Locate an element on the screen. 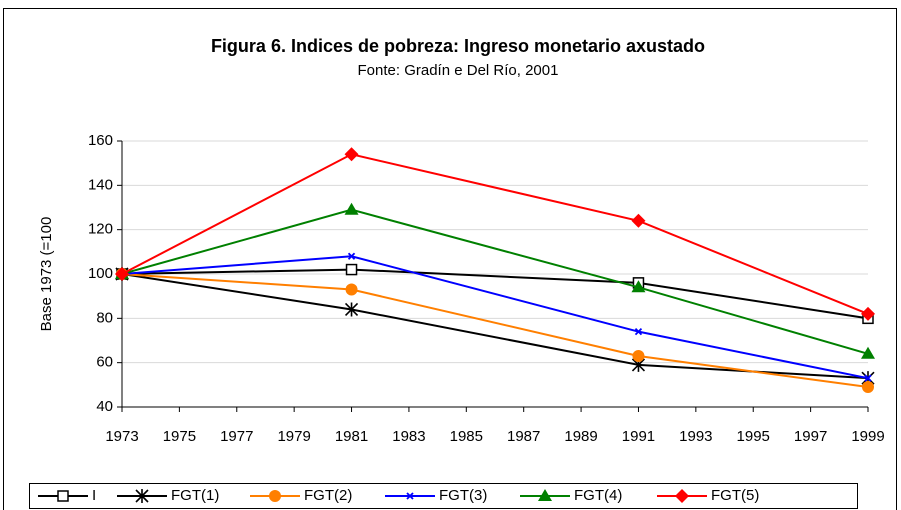 This screenshot has width=901, height=510. x-tick-label: 1989 is located at coordinates (580, 436).